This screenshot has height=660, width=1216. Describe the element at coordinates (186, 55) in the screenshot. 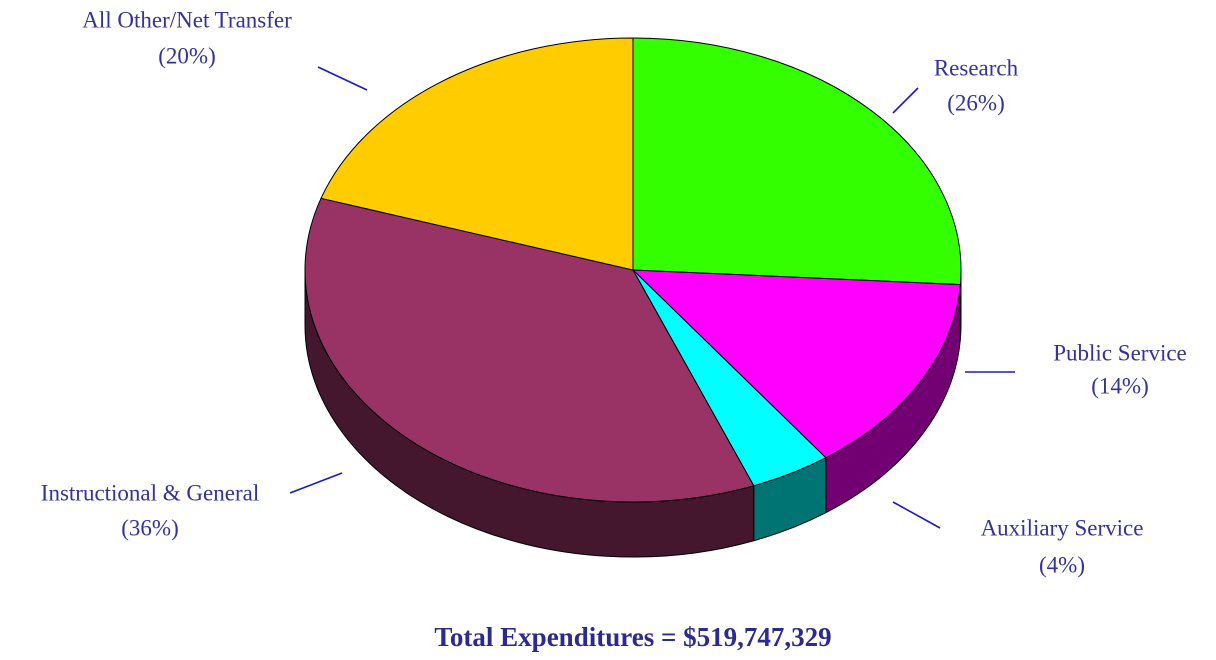

I see `slice-value-label: (20%)` at that location.